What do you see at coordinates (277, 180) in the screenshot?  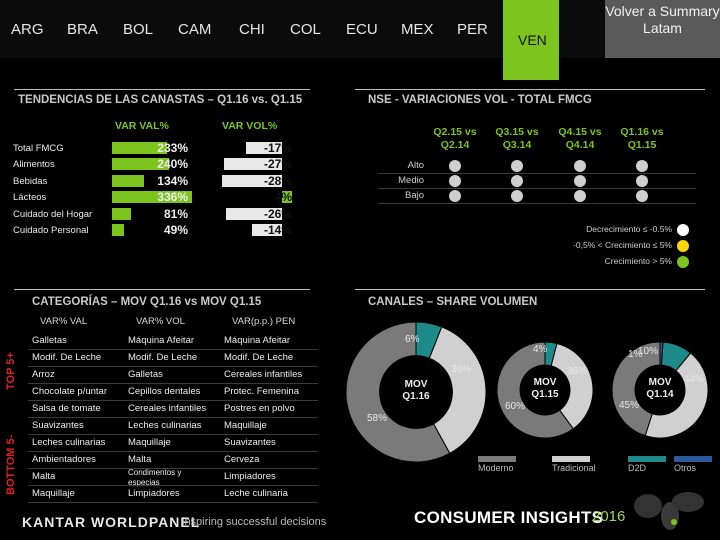 I see `var-vol-value: -28%` at bounding box center [277, 180].